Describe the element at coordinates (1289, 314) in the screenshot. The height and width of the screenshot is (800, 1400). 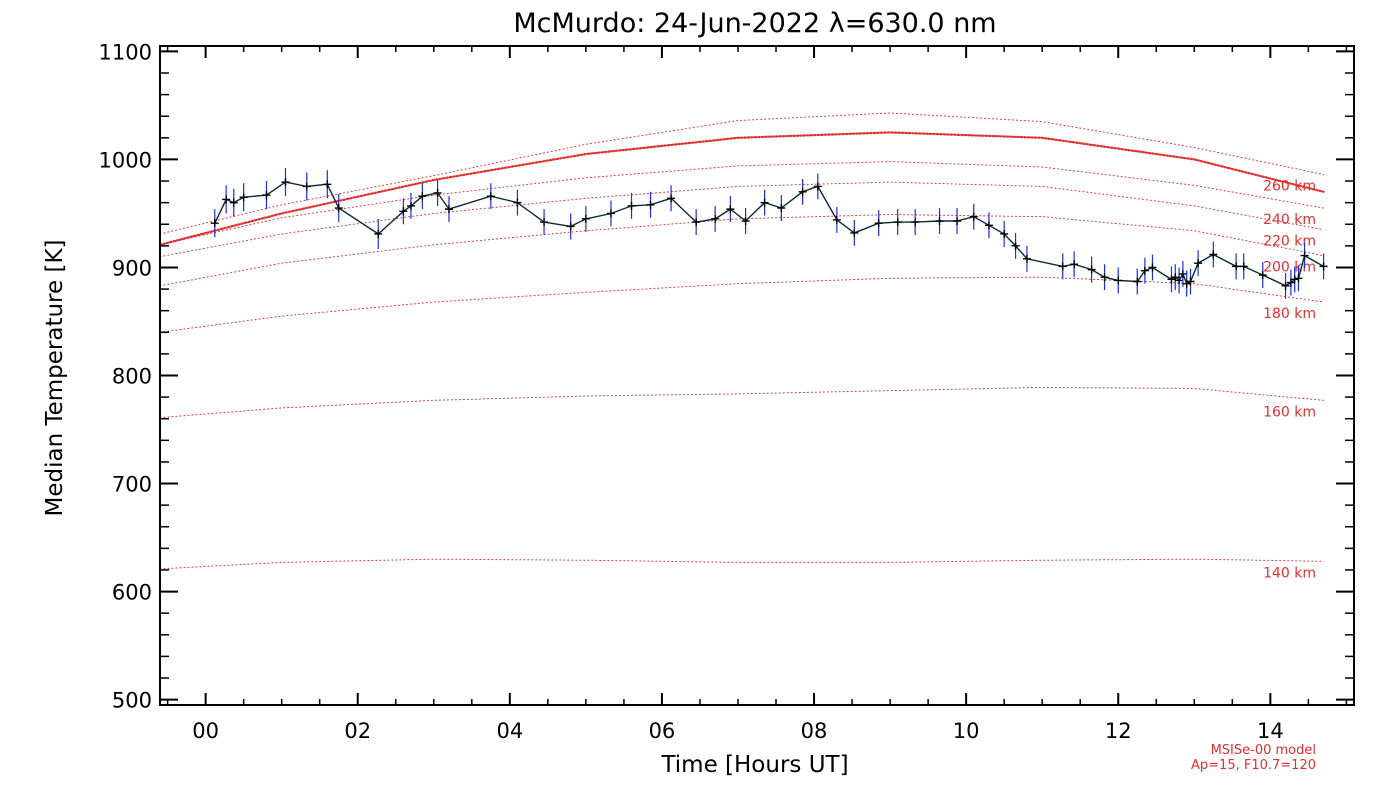
I see `model-label-2: 180 km` at that location.